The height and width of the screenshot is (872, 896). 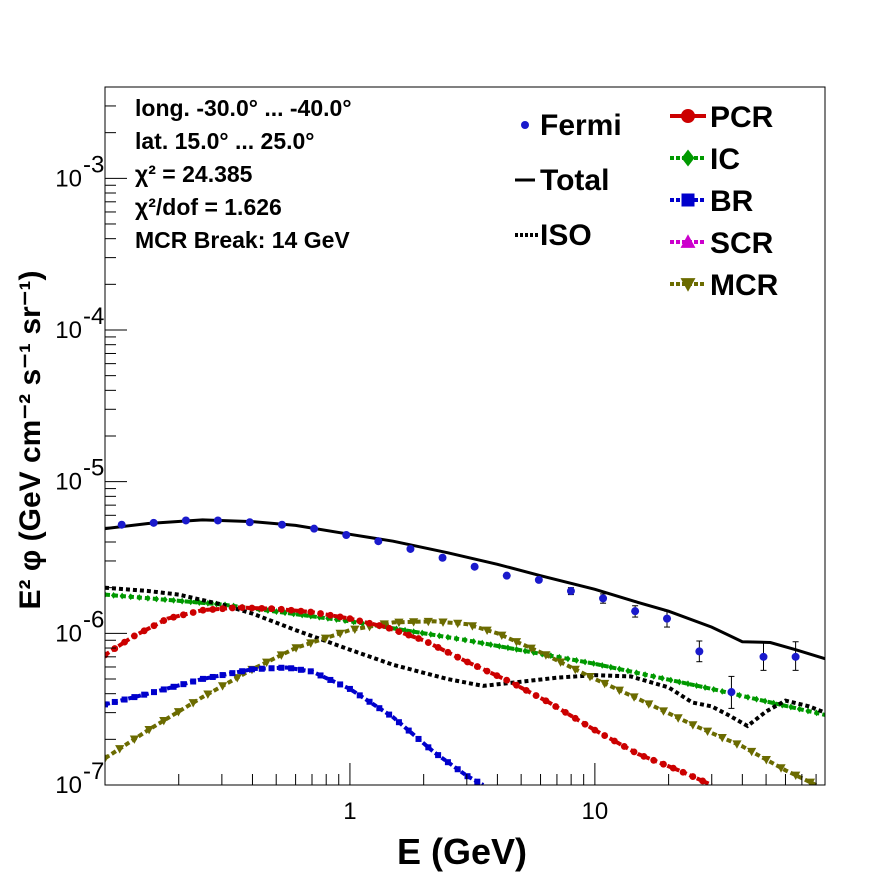 I want to click on legend-label: Total, so click(x=574, y=180).